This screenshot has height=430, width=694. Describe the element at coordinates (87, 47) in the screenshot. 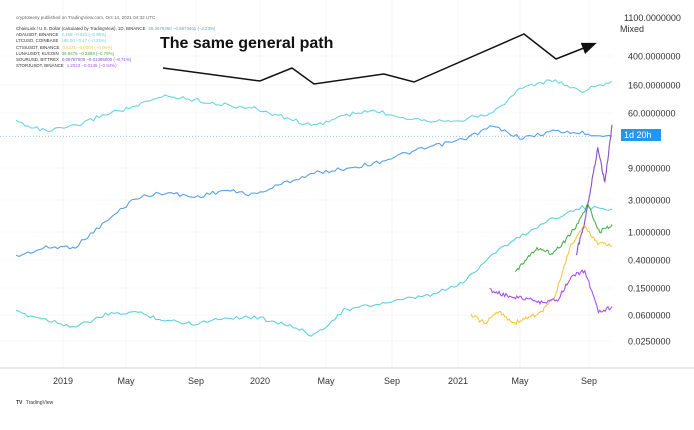

I see `legend-series-values: 0.6331 −0.0004 (−0.06%)` at that location.